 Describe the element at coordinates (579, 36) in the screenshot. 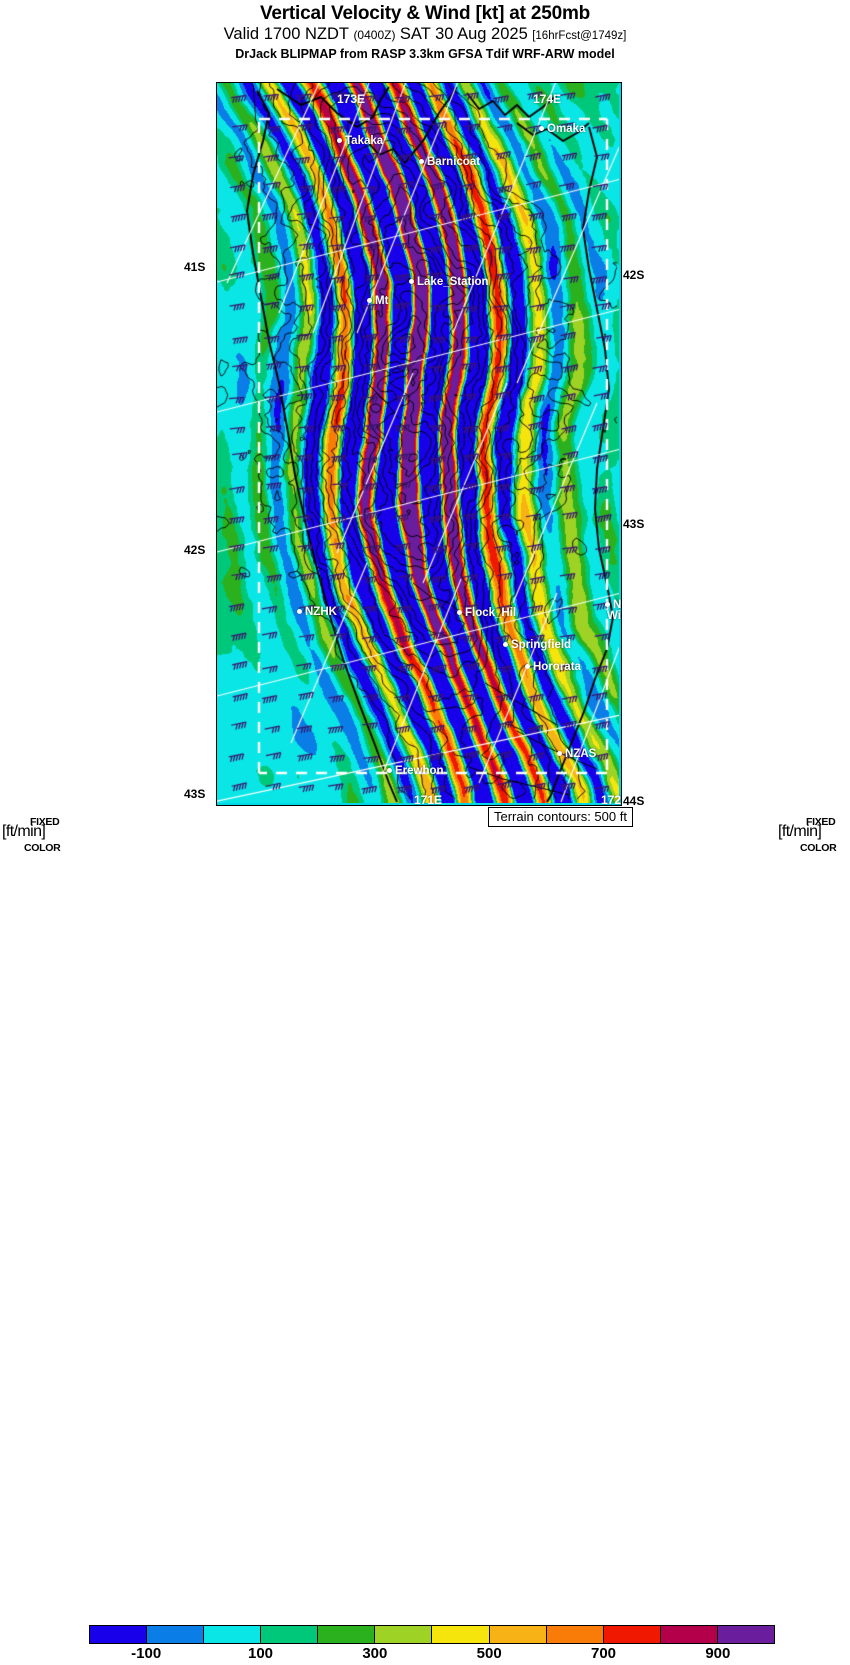

I see `forecast-tag: [16hrFcst@1749z]` at that location.